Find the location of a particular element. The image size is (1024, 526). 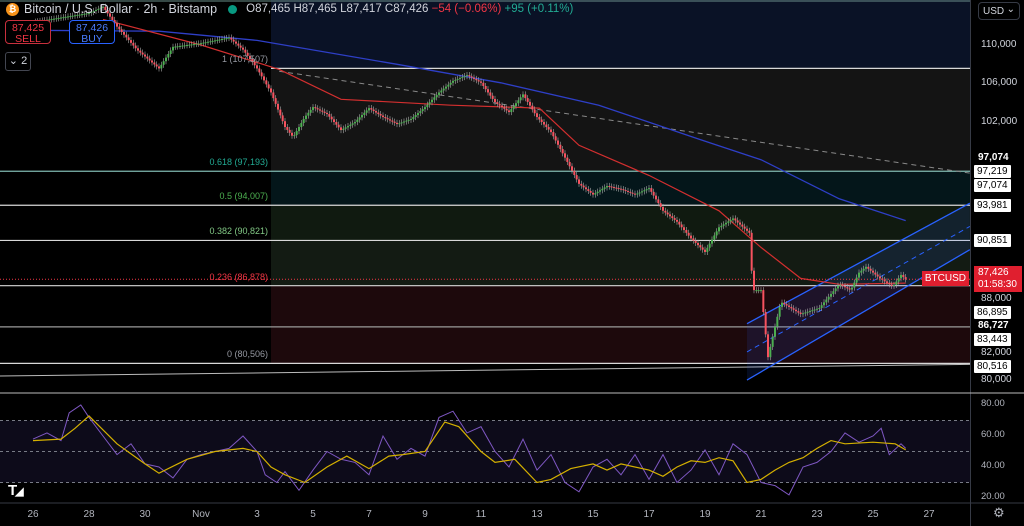

symbol-title: Bitcoin / U.S. Dollar · 2h · Bitstamp is located at coordinates (121, 9).